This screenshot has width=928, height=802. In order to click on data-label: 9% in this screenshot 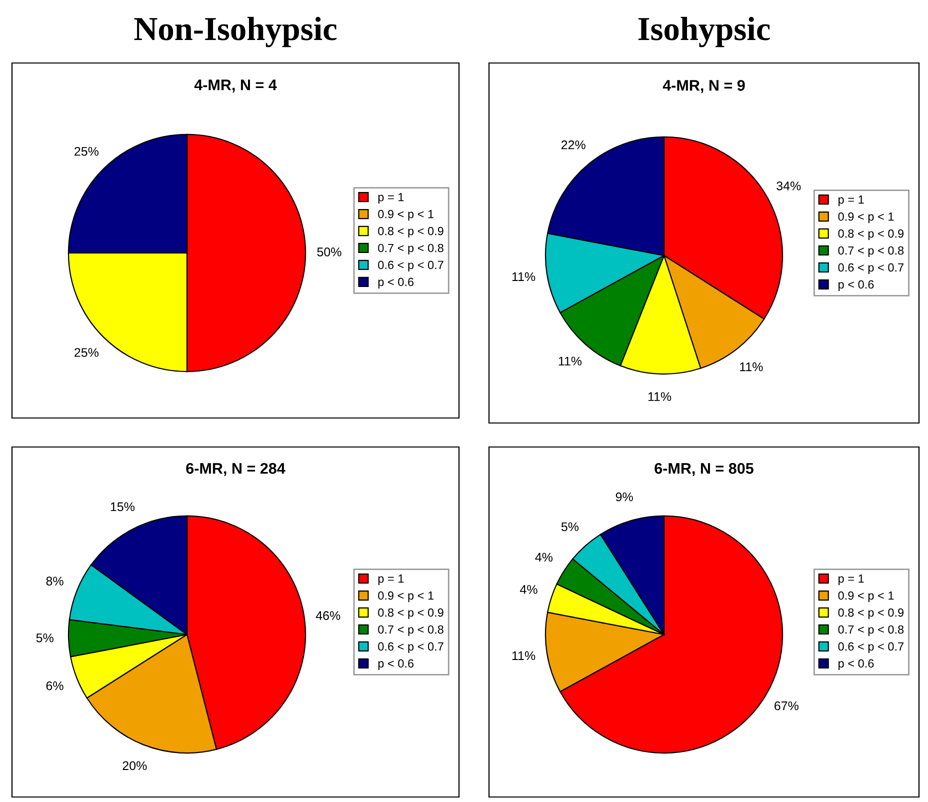, I will do `click(624, 497)`.